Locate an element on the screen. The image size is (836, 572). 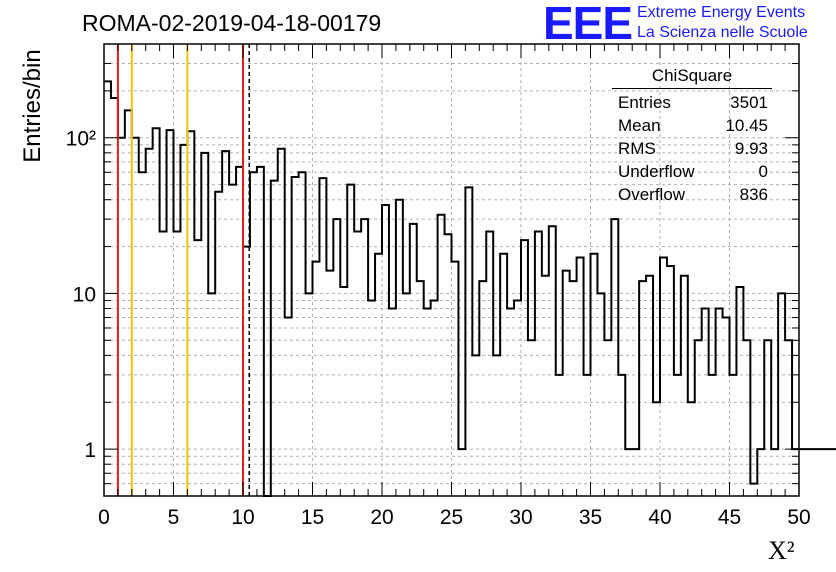
x-tick-label: 20 is located at coordinates (381, 517).